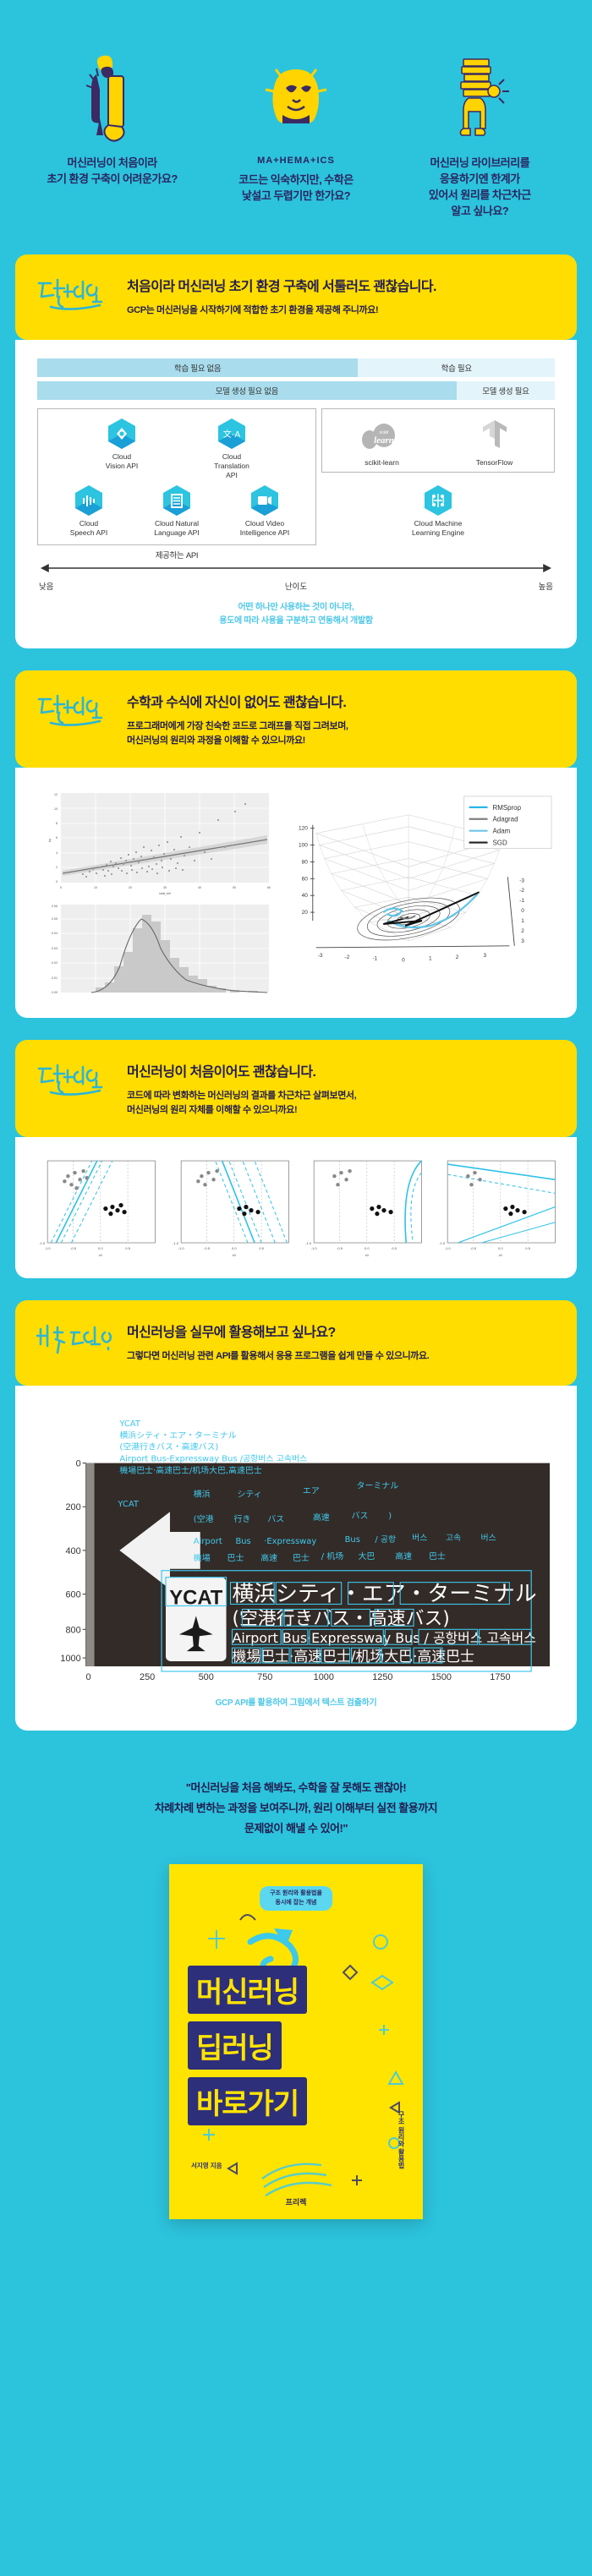 Image resolution: width=592 pixels, height=2576 pixels. I want to click on section-3-card: -1.0 -1.0 -0.5 0.0 0.5 x0, so click(296, 1207).